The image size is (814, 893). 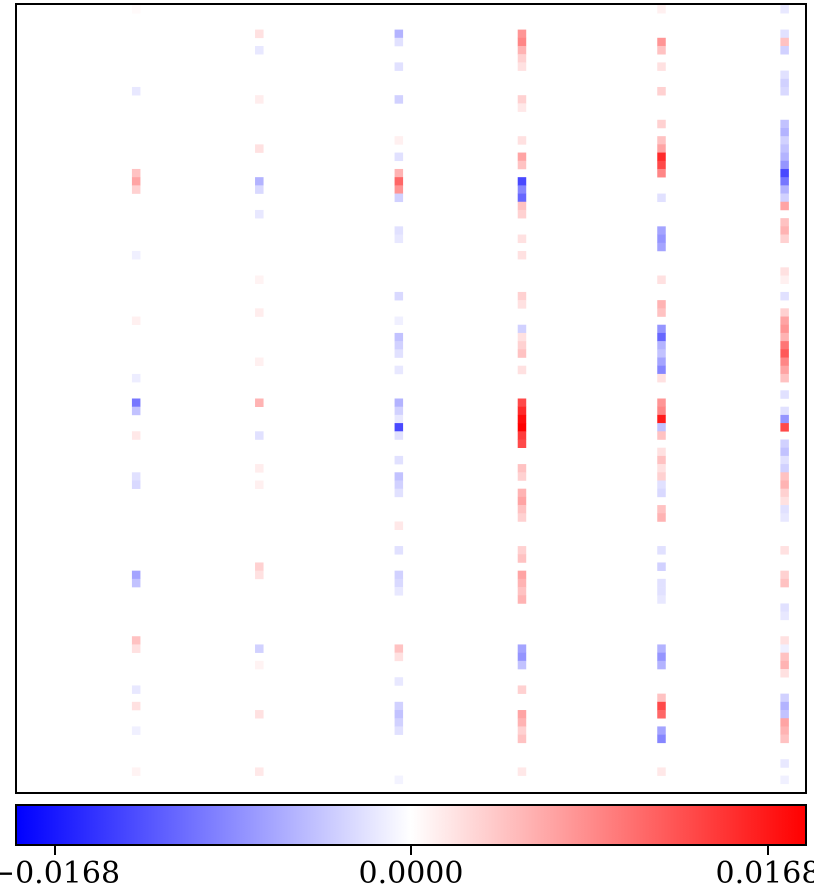 What do you see at coordinates (411, 873) in the screenshot?
I see `colorbar-tick-label-mid: 0.0000` at bounding box center [411, 873].